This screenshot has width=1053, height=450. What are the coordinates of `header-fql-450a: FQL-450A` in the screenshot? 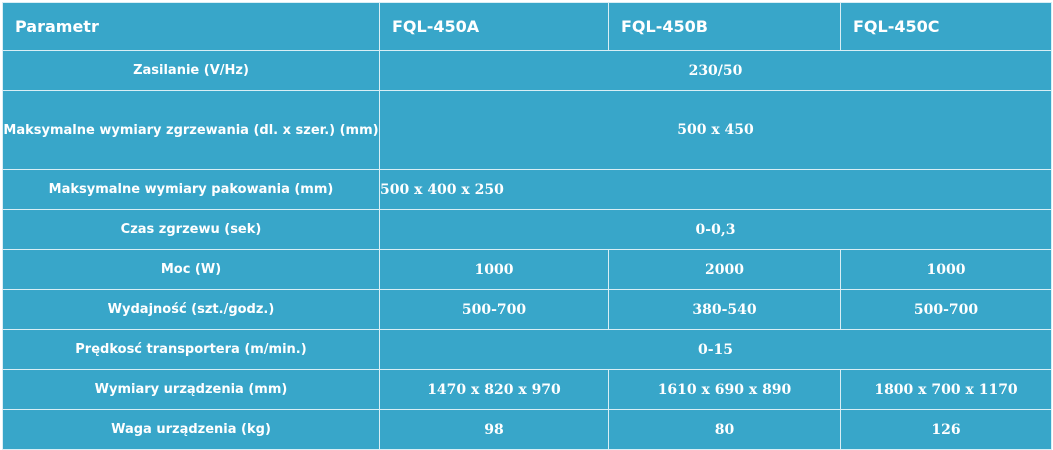 It's located at (494, 26).